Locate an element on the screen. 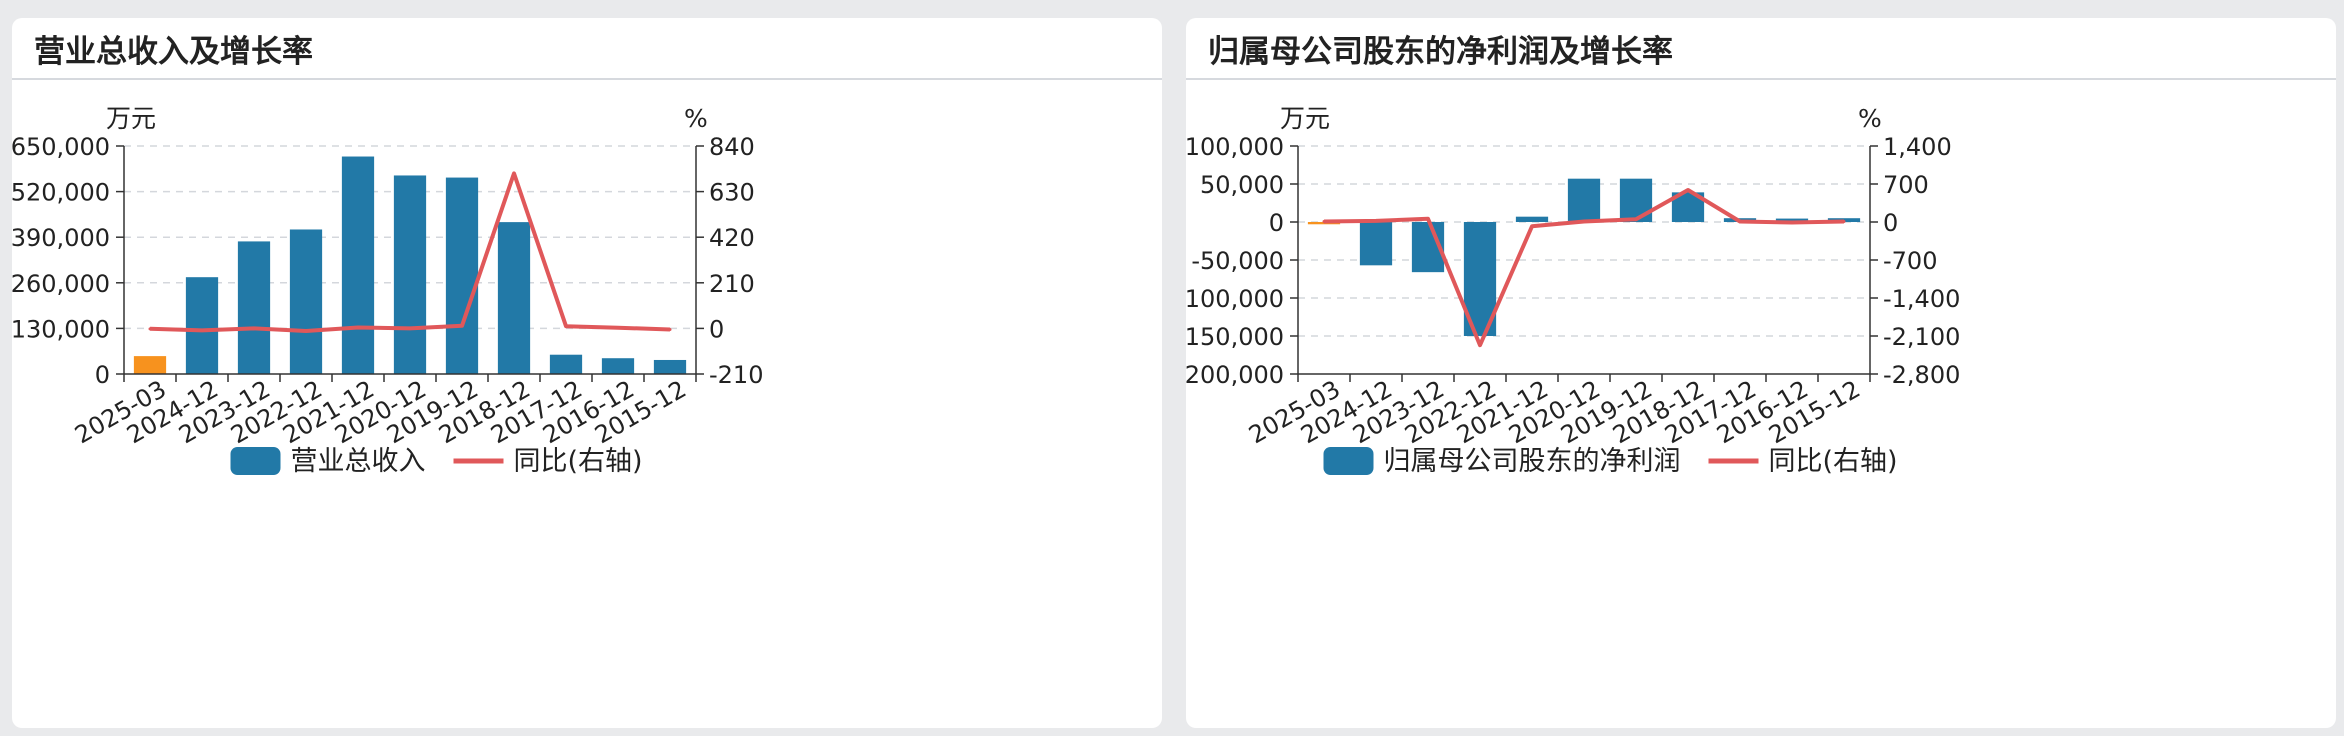 The width and height of the screenshot is (2344, 736). left-tick-label: -200,000 is located at coordinates (1235, 375).